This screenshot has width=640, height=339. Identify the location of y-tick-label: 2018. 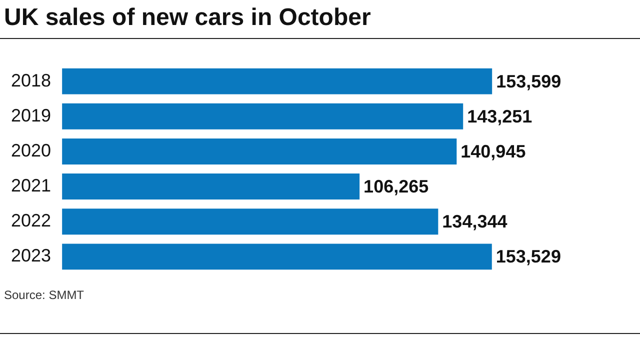
(31, 80).